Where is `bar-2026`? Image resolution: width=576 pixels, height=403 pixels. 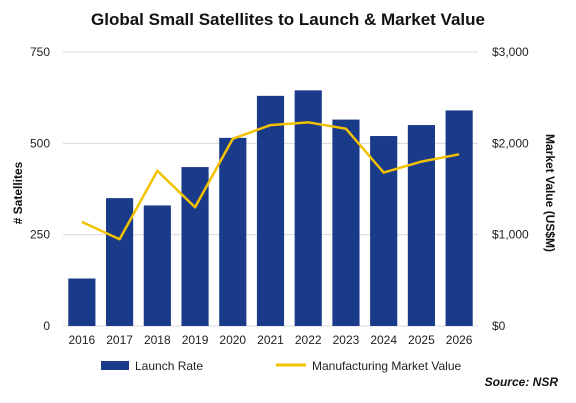 bar-2026 is located at coordinates (459, 218).